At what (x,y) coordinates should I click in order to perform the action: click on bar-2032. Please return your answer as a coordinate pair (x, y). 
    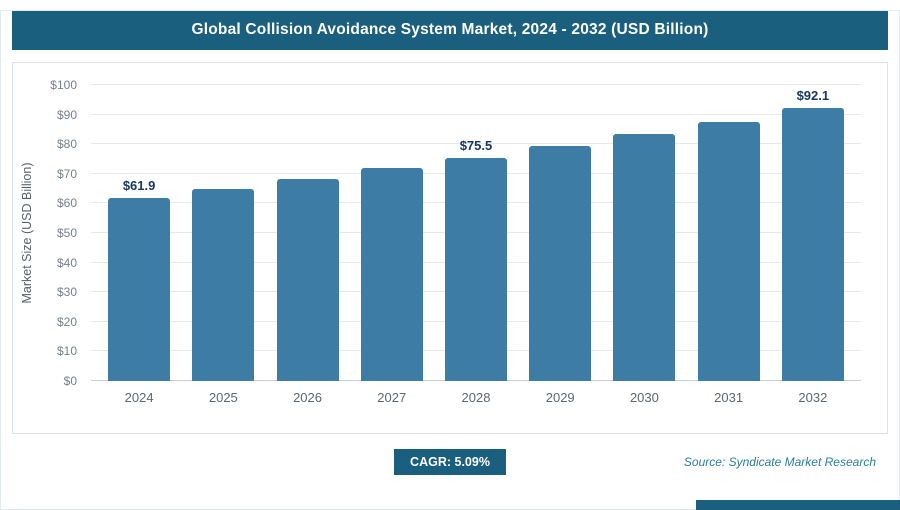
    Looking at the image, I should click on (812, 244).